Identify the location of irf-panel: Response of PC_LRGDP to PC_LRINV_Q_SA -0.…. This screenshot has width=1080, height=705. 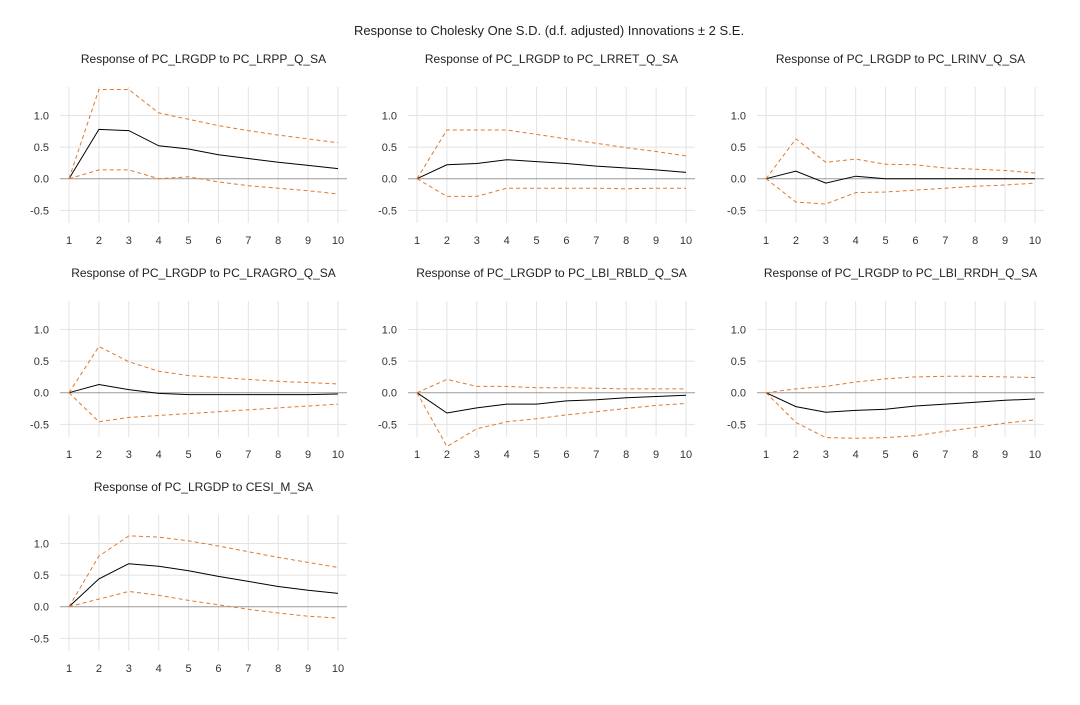
(885, 149).